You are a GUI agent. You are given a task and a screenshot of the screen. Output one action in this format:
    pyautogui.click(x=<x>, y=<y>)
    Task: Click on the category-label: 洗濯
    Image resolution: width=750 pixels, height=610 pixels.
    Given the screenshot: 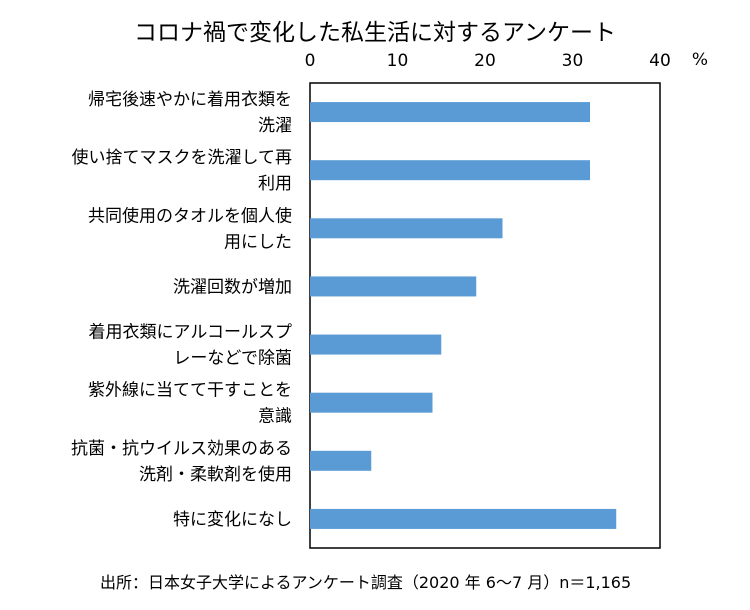 What is the action you would take?
    pyautogui.click(x=275, y=126)
    